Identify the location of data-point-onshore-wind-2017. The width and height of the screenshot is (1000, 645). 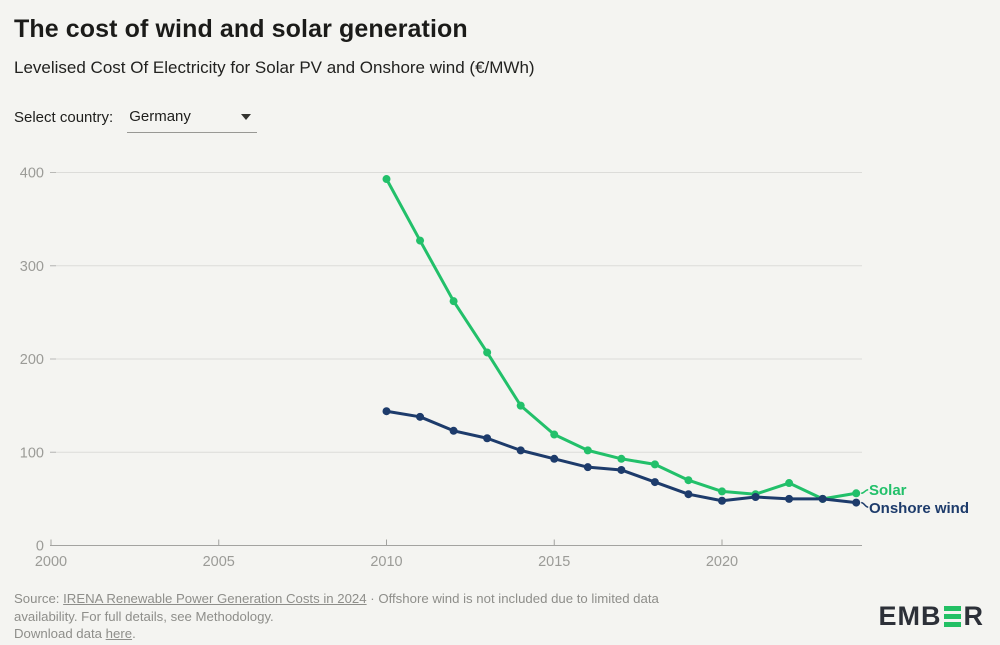
(621, 469).